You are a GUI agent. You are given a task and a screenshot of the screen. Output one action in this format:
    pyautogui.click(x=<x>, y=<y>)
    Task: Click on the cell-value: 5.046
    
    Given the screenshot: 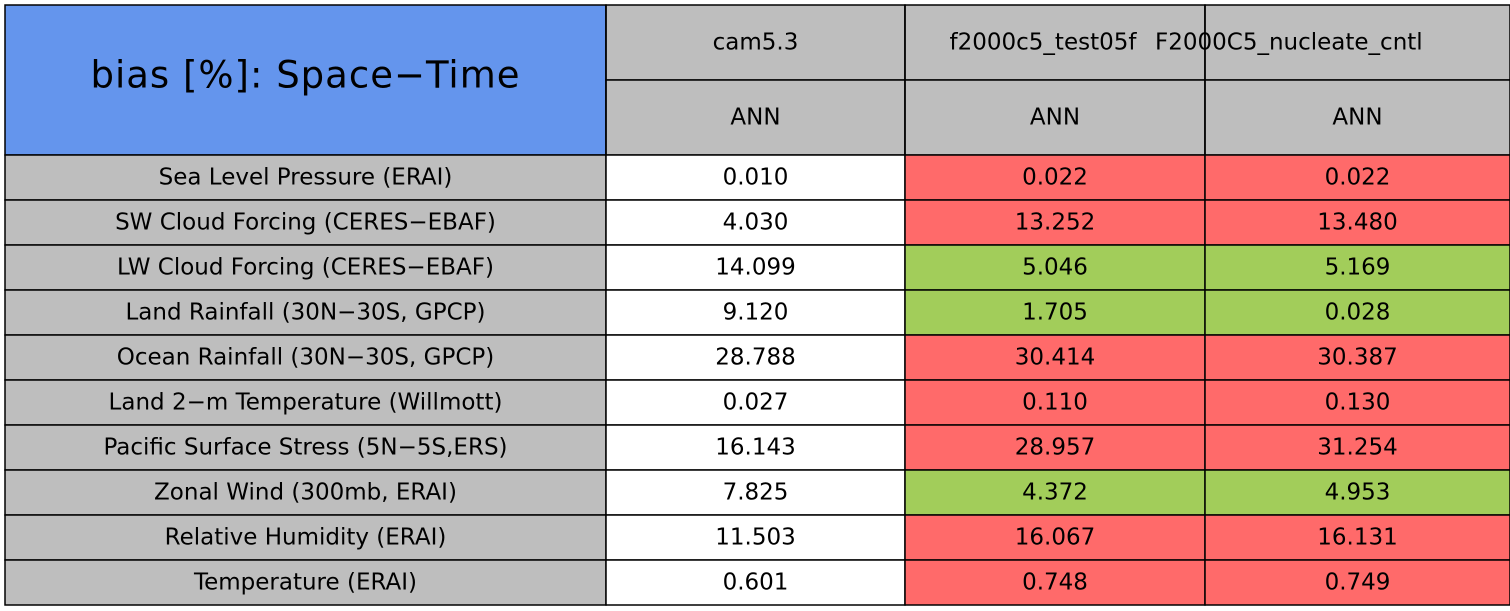 What is the action you would take?
    pyautogui.click(x=1055, y=268)
    